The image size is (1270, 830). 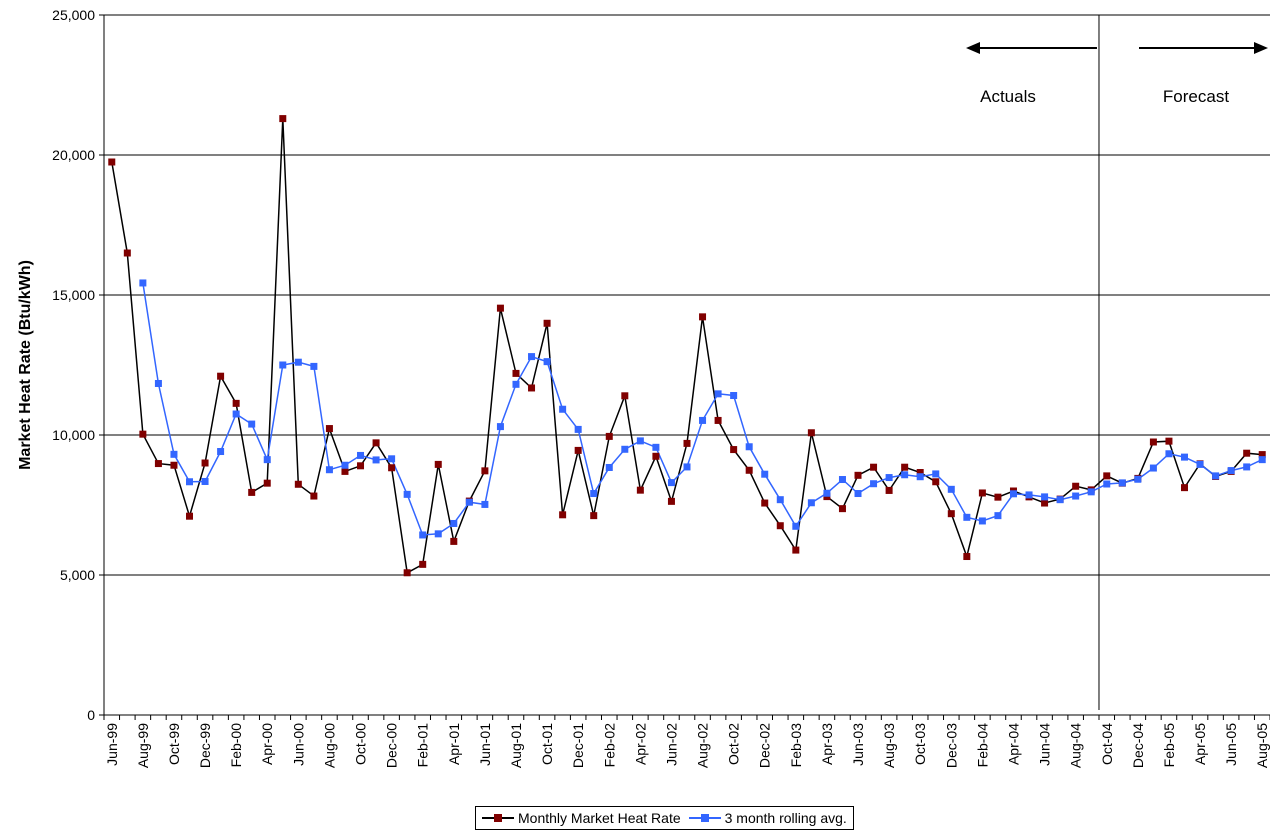 I want to click on x-tick-label: Oct-01, so click(x=547, y=744).